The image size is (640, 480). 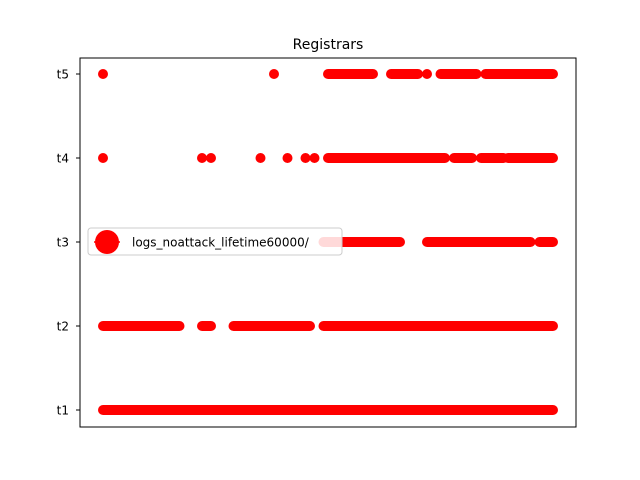 What do you see at coordinates (63, 327) in the screenshot?
I see `y-tick-label-t2: t2` at bounding box center [63, 327].